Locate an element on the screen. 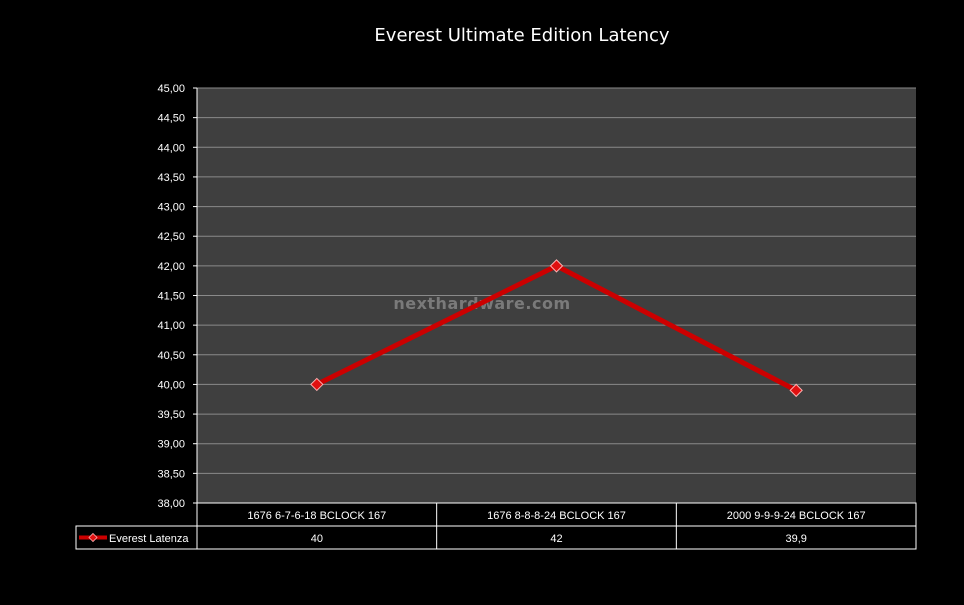 The image size is (964, 605). y-tick-label: 41,00 is located at coordinates (171, 326).